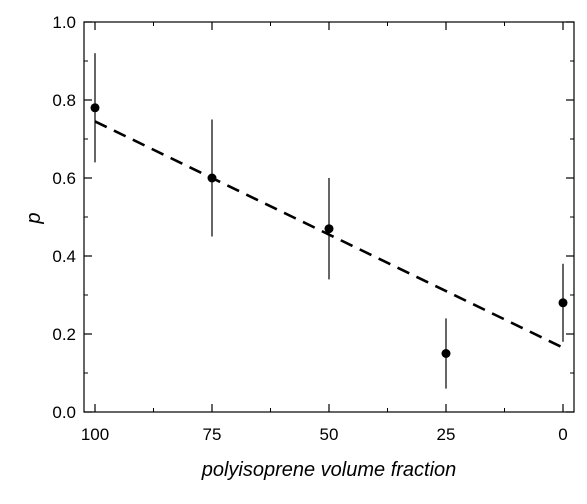 The width and height of the screenshot is (587, 504). I want to click on y-tick-label: 0.0, so click(64, 412).